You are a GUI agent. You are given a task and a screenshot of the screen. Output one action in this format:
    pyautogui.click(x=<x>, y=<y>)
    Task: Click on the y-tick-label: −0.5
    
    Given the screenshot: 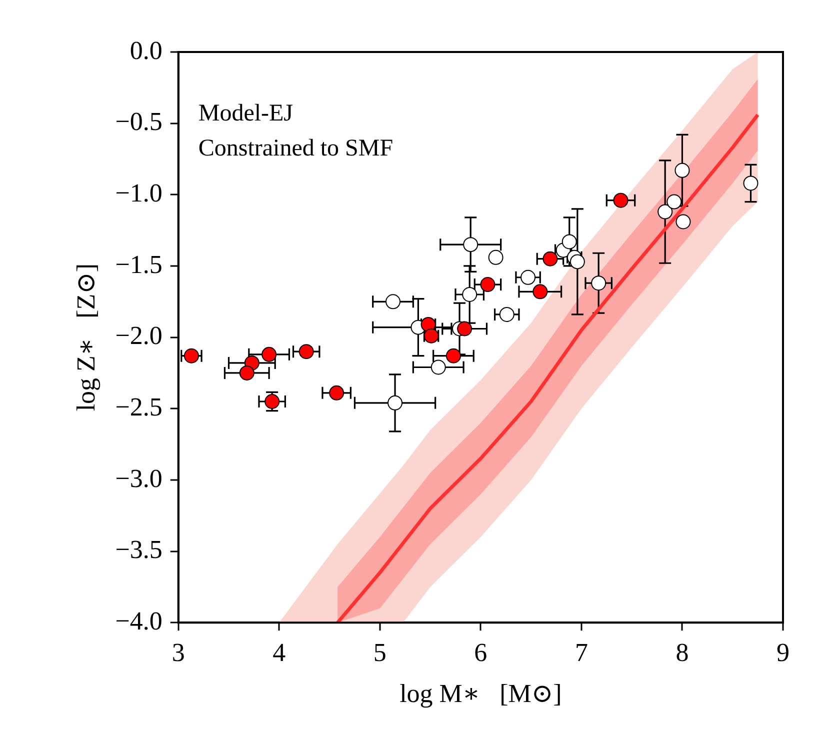 What is the action you would take?
    pyautogui.click(x=138, y=121)
    